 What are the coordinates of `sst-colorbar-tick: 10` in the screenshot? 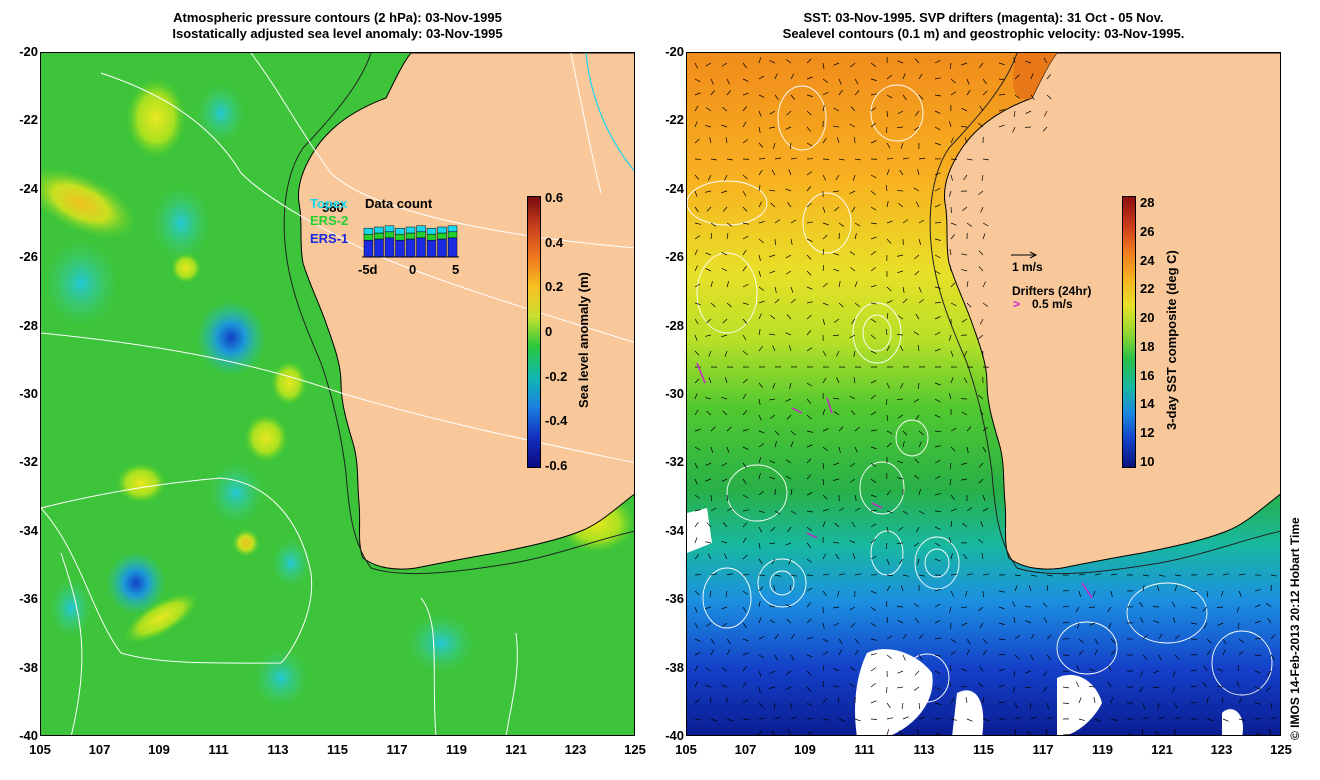 It's located at (1147, 461).